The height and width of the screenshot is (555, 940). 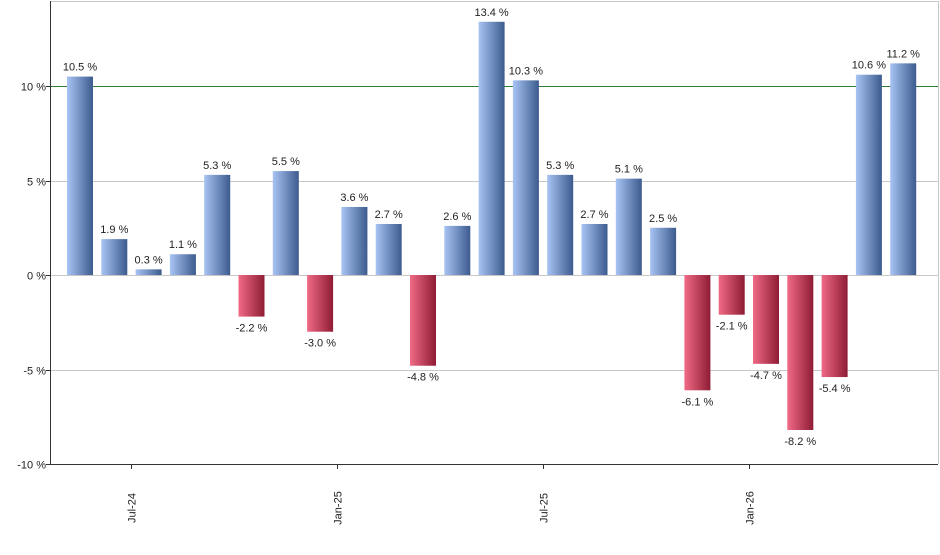 What do you see at coordinates (36, 277) in the screenshot?
I see `y-tick-label: 0 %` at bounding box center [36, 277].